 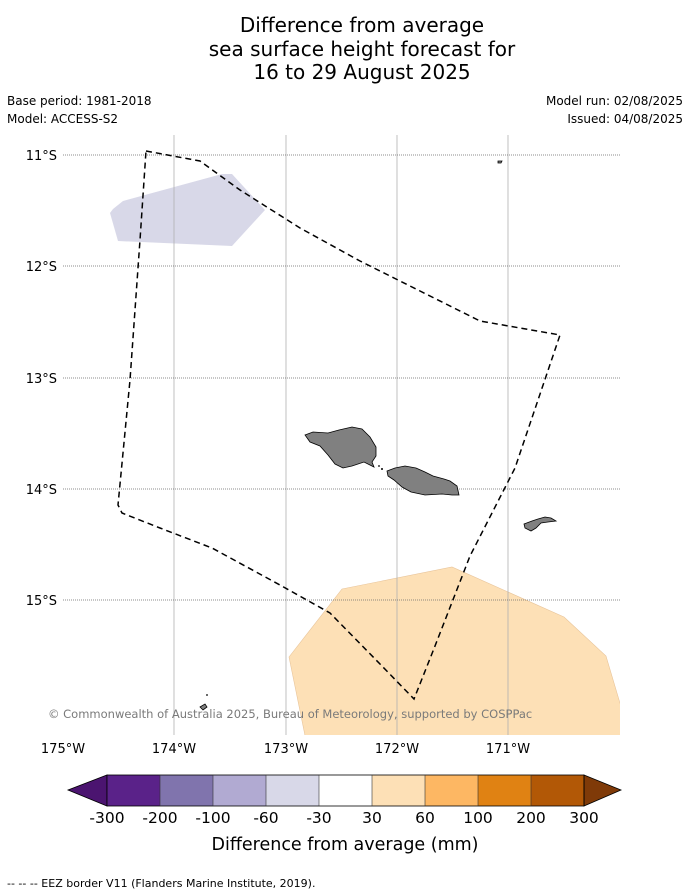 I want to click on lat-label: 12°S, so click(x=41, y=267).